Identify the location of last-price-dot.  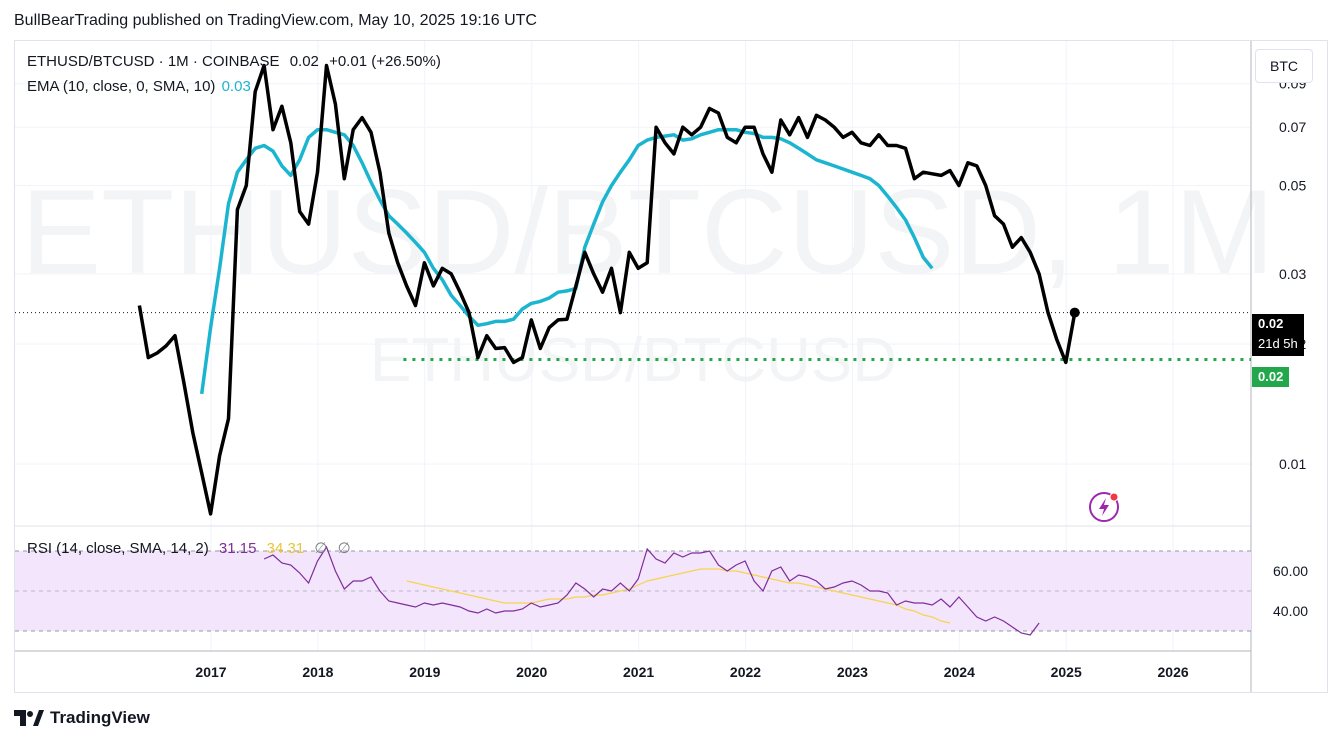
(1074, 312).